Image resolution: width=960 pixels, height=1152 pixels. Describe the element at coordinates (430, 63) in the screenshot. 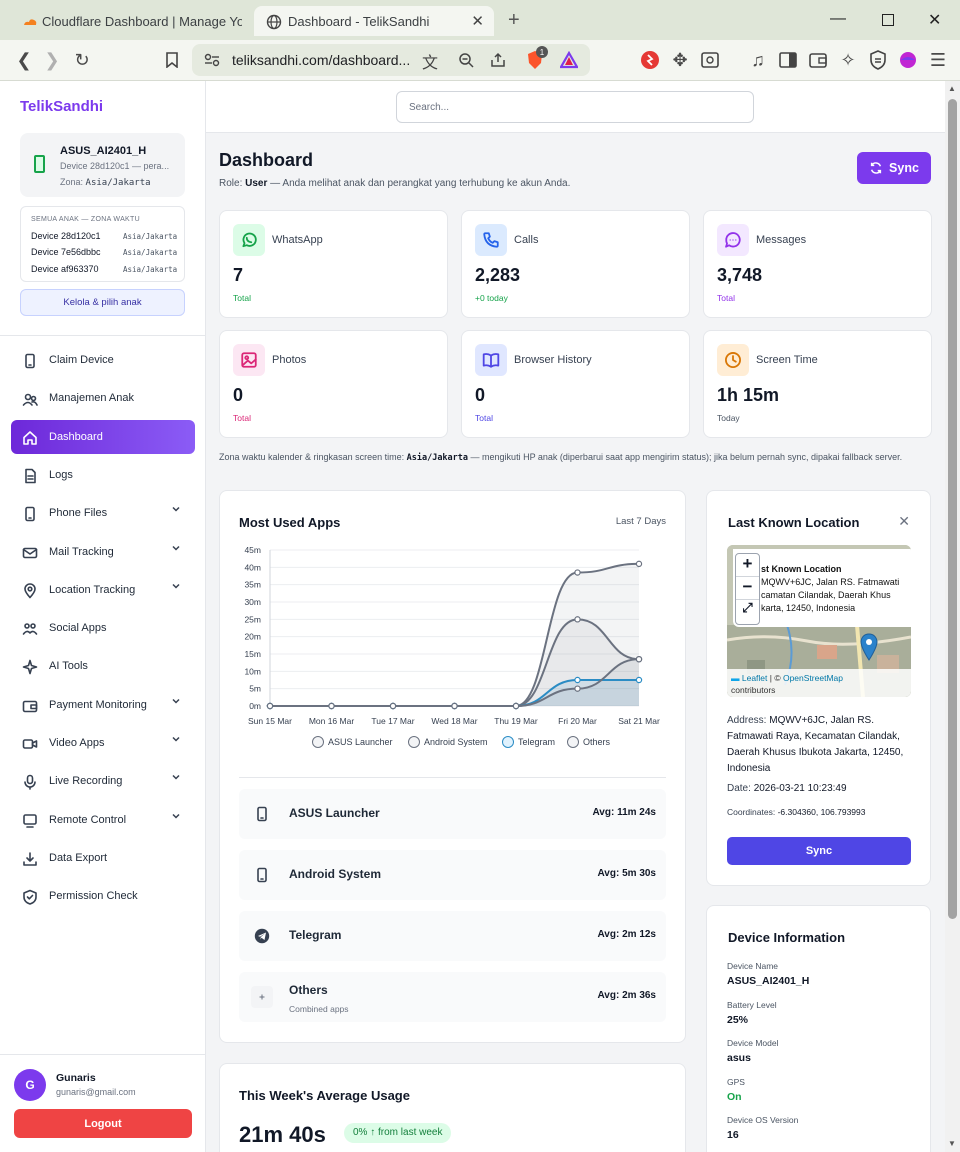

I see `translate-icon: 文` at that location.